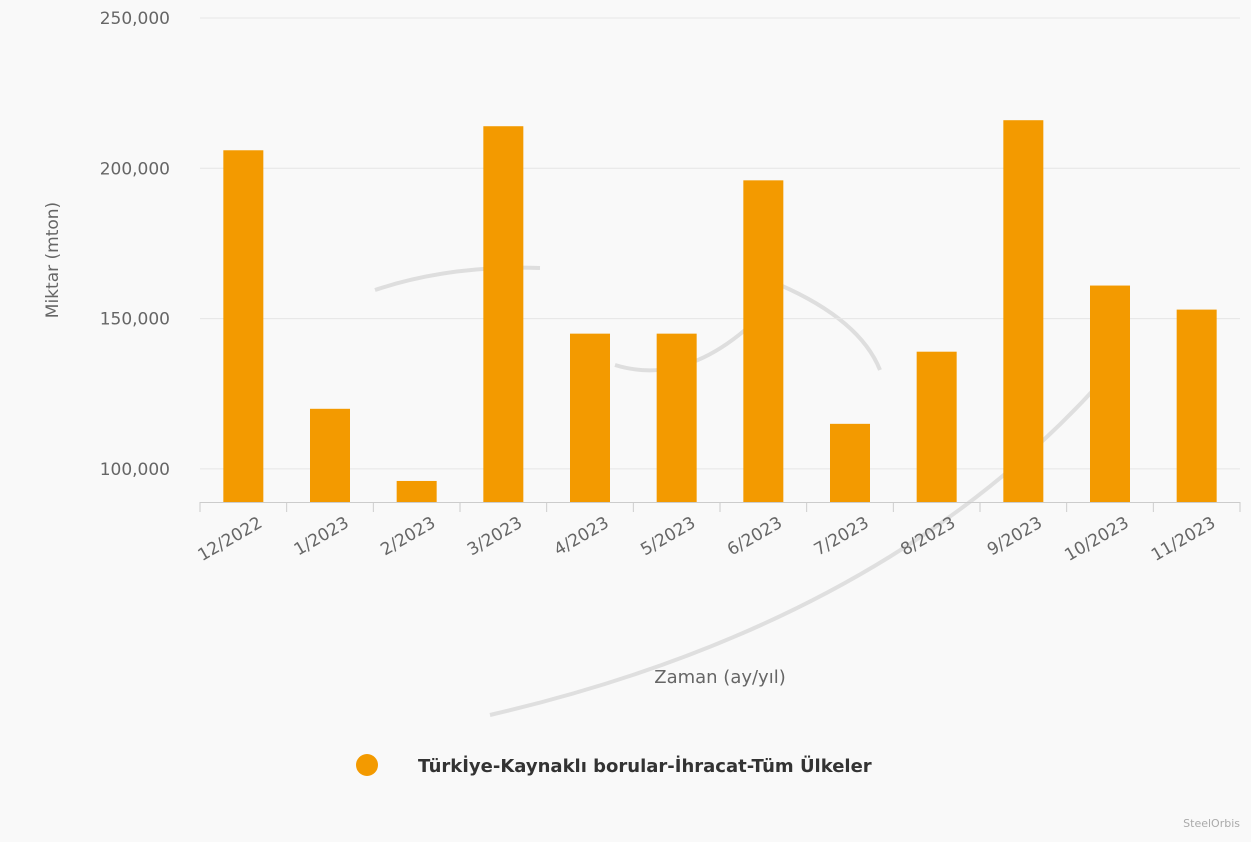  Describe the element at coordinates (720, 507) in the screenshot. I see `axes` at that location.